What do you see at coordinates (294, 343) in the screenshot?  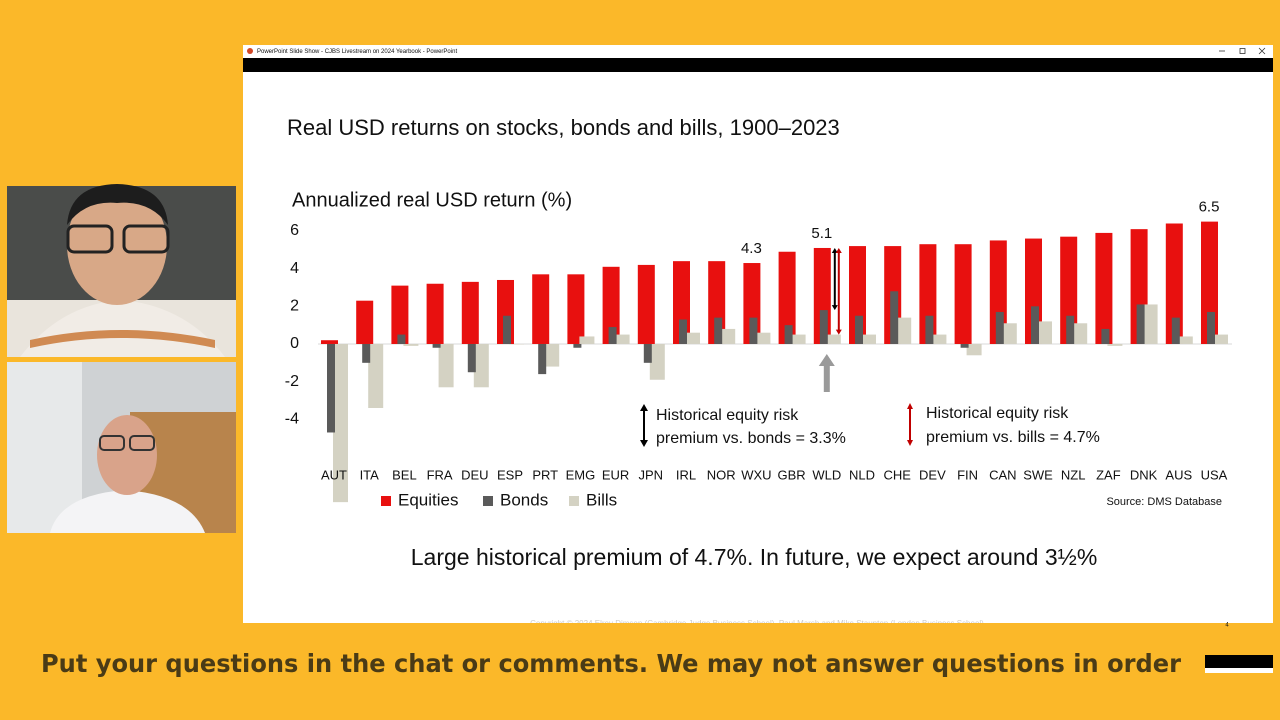 I see `y-tick-label: 0` at bounding box center [294, 343].